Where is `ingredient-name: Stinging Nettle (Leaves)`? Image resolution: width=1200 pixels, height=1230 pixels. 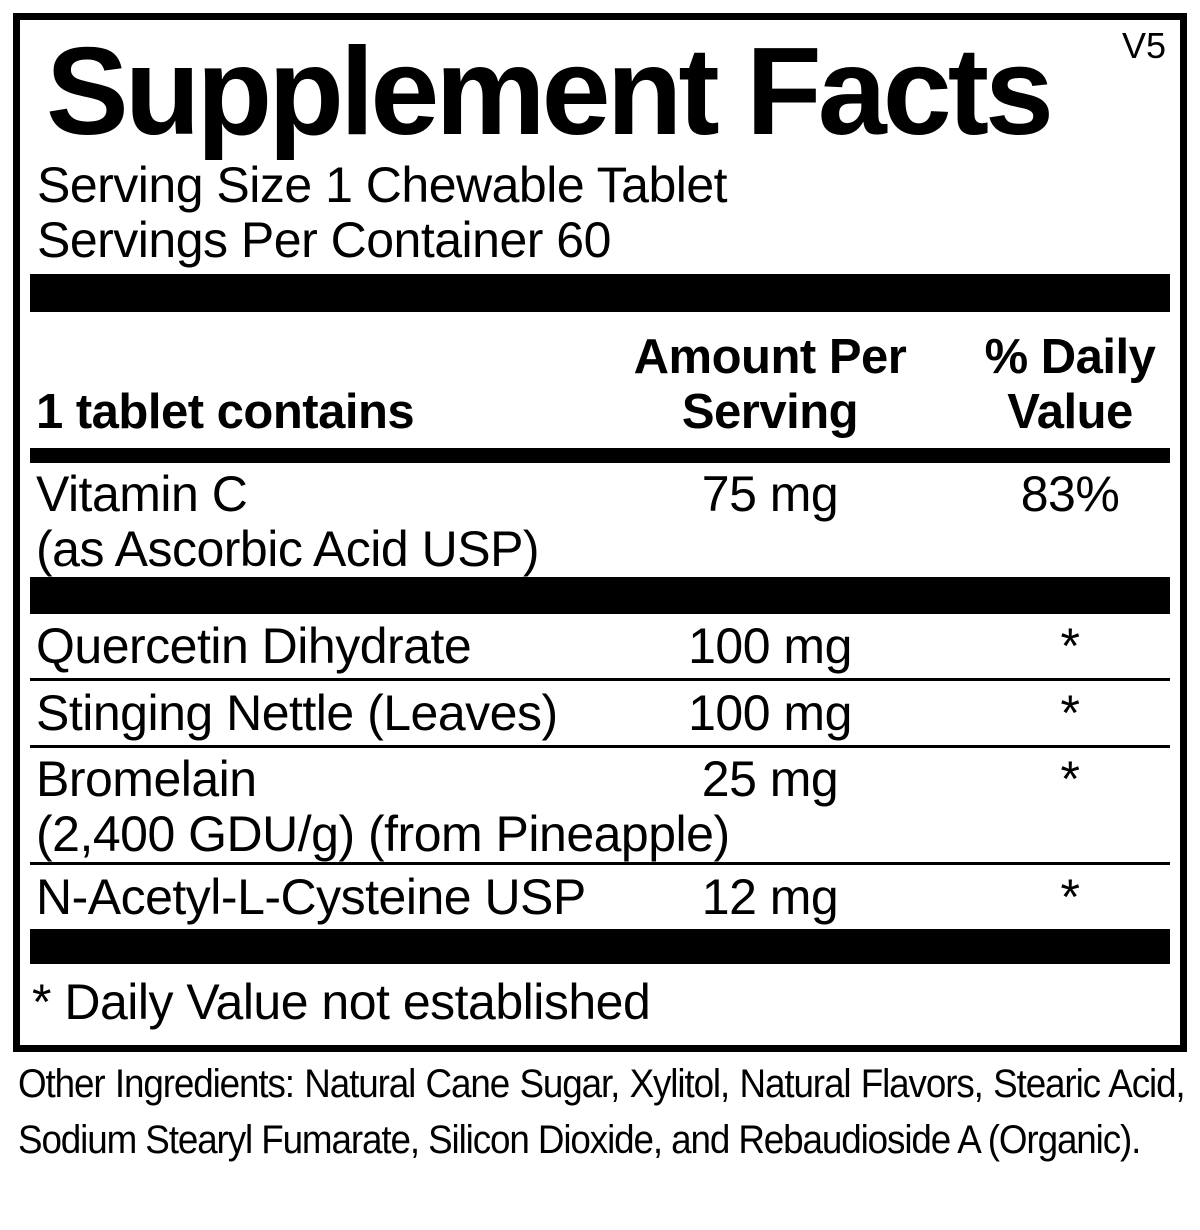 ingredient-name: Stinging Nettle (Leaves) is located at coordinates (297, 713).